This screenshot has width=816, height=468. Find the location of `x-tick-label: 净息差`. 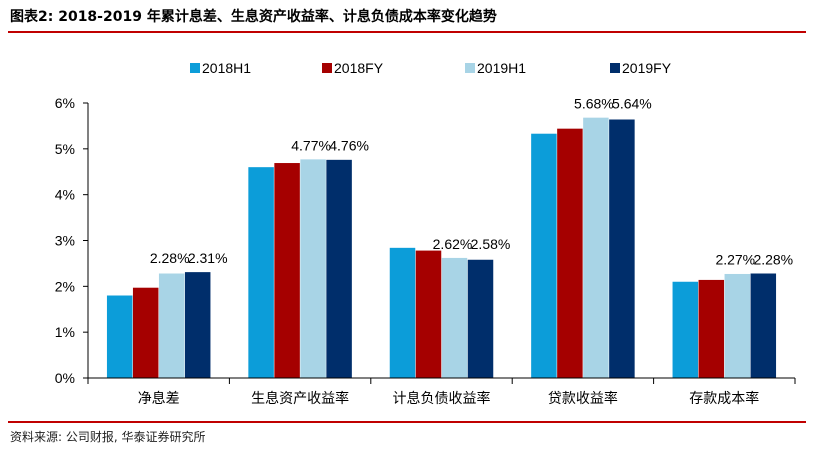

x-tick-label: 净息差 is located at coordinates (159, 398).